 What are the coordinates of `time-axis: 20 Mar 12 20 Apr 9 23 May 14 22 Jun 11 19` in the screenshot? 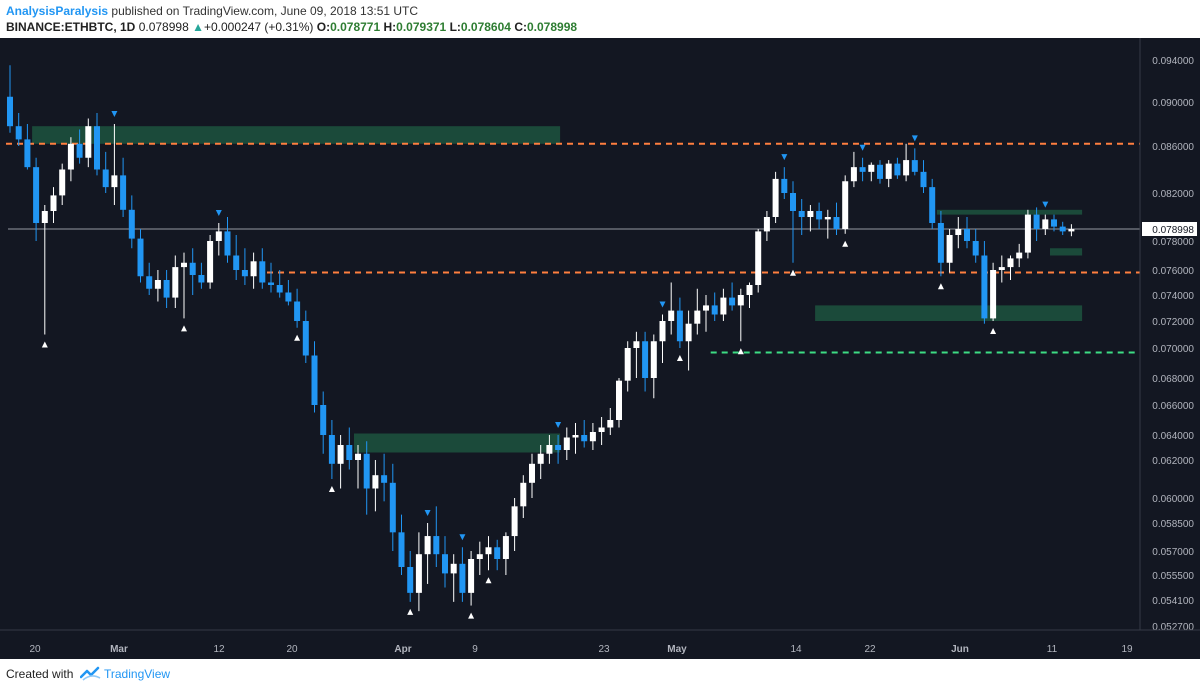 It's located at (600, 642).